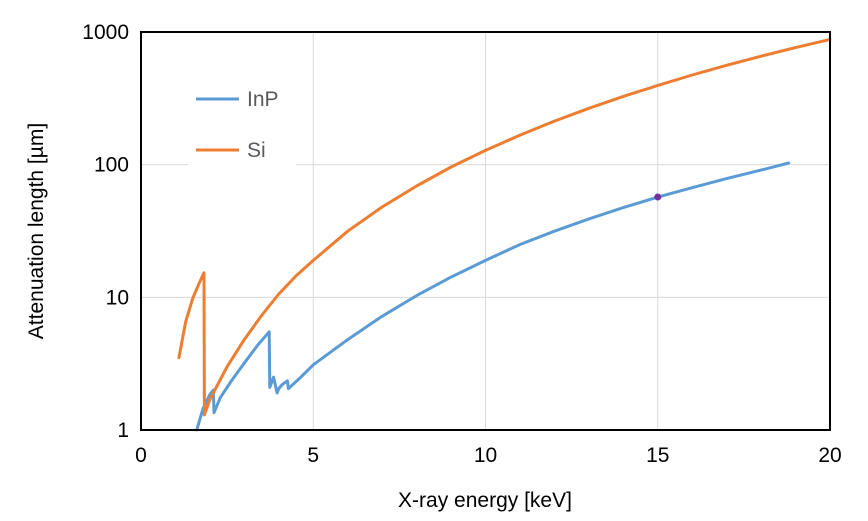 This screenshot has width=868, height=521. Describe the element at coordinates (485, 455) in the screenshot. I see `x-tick-label: 10` at that location.